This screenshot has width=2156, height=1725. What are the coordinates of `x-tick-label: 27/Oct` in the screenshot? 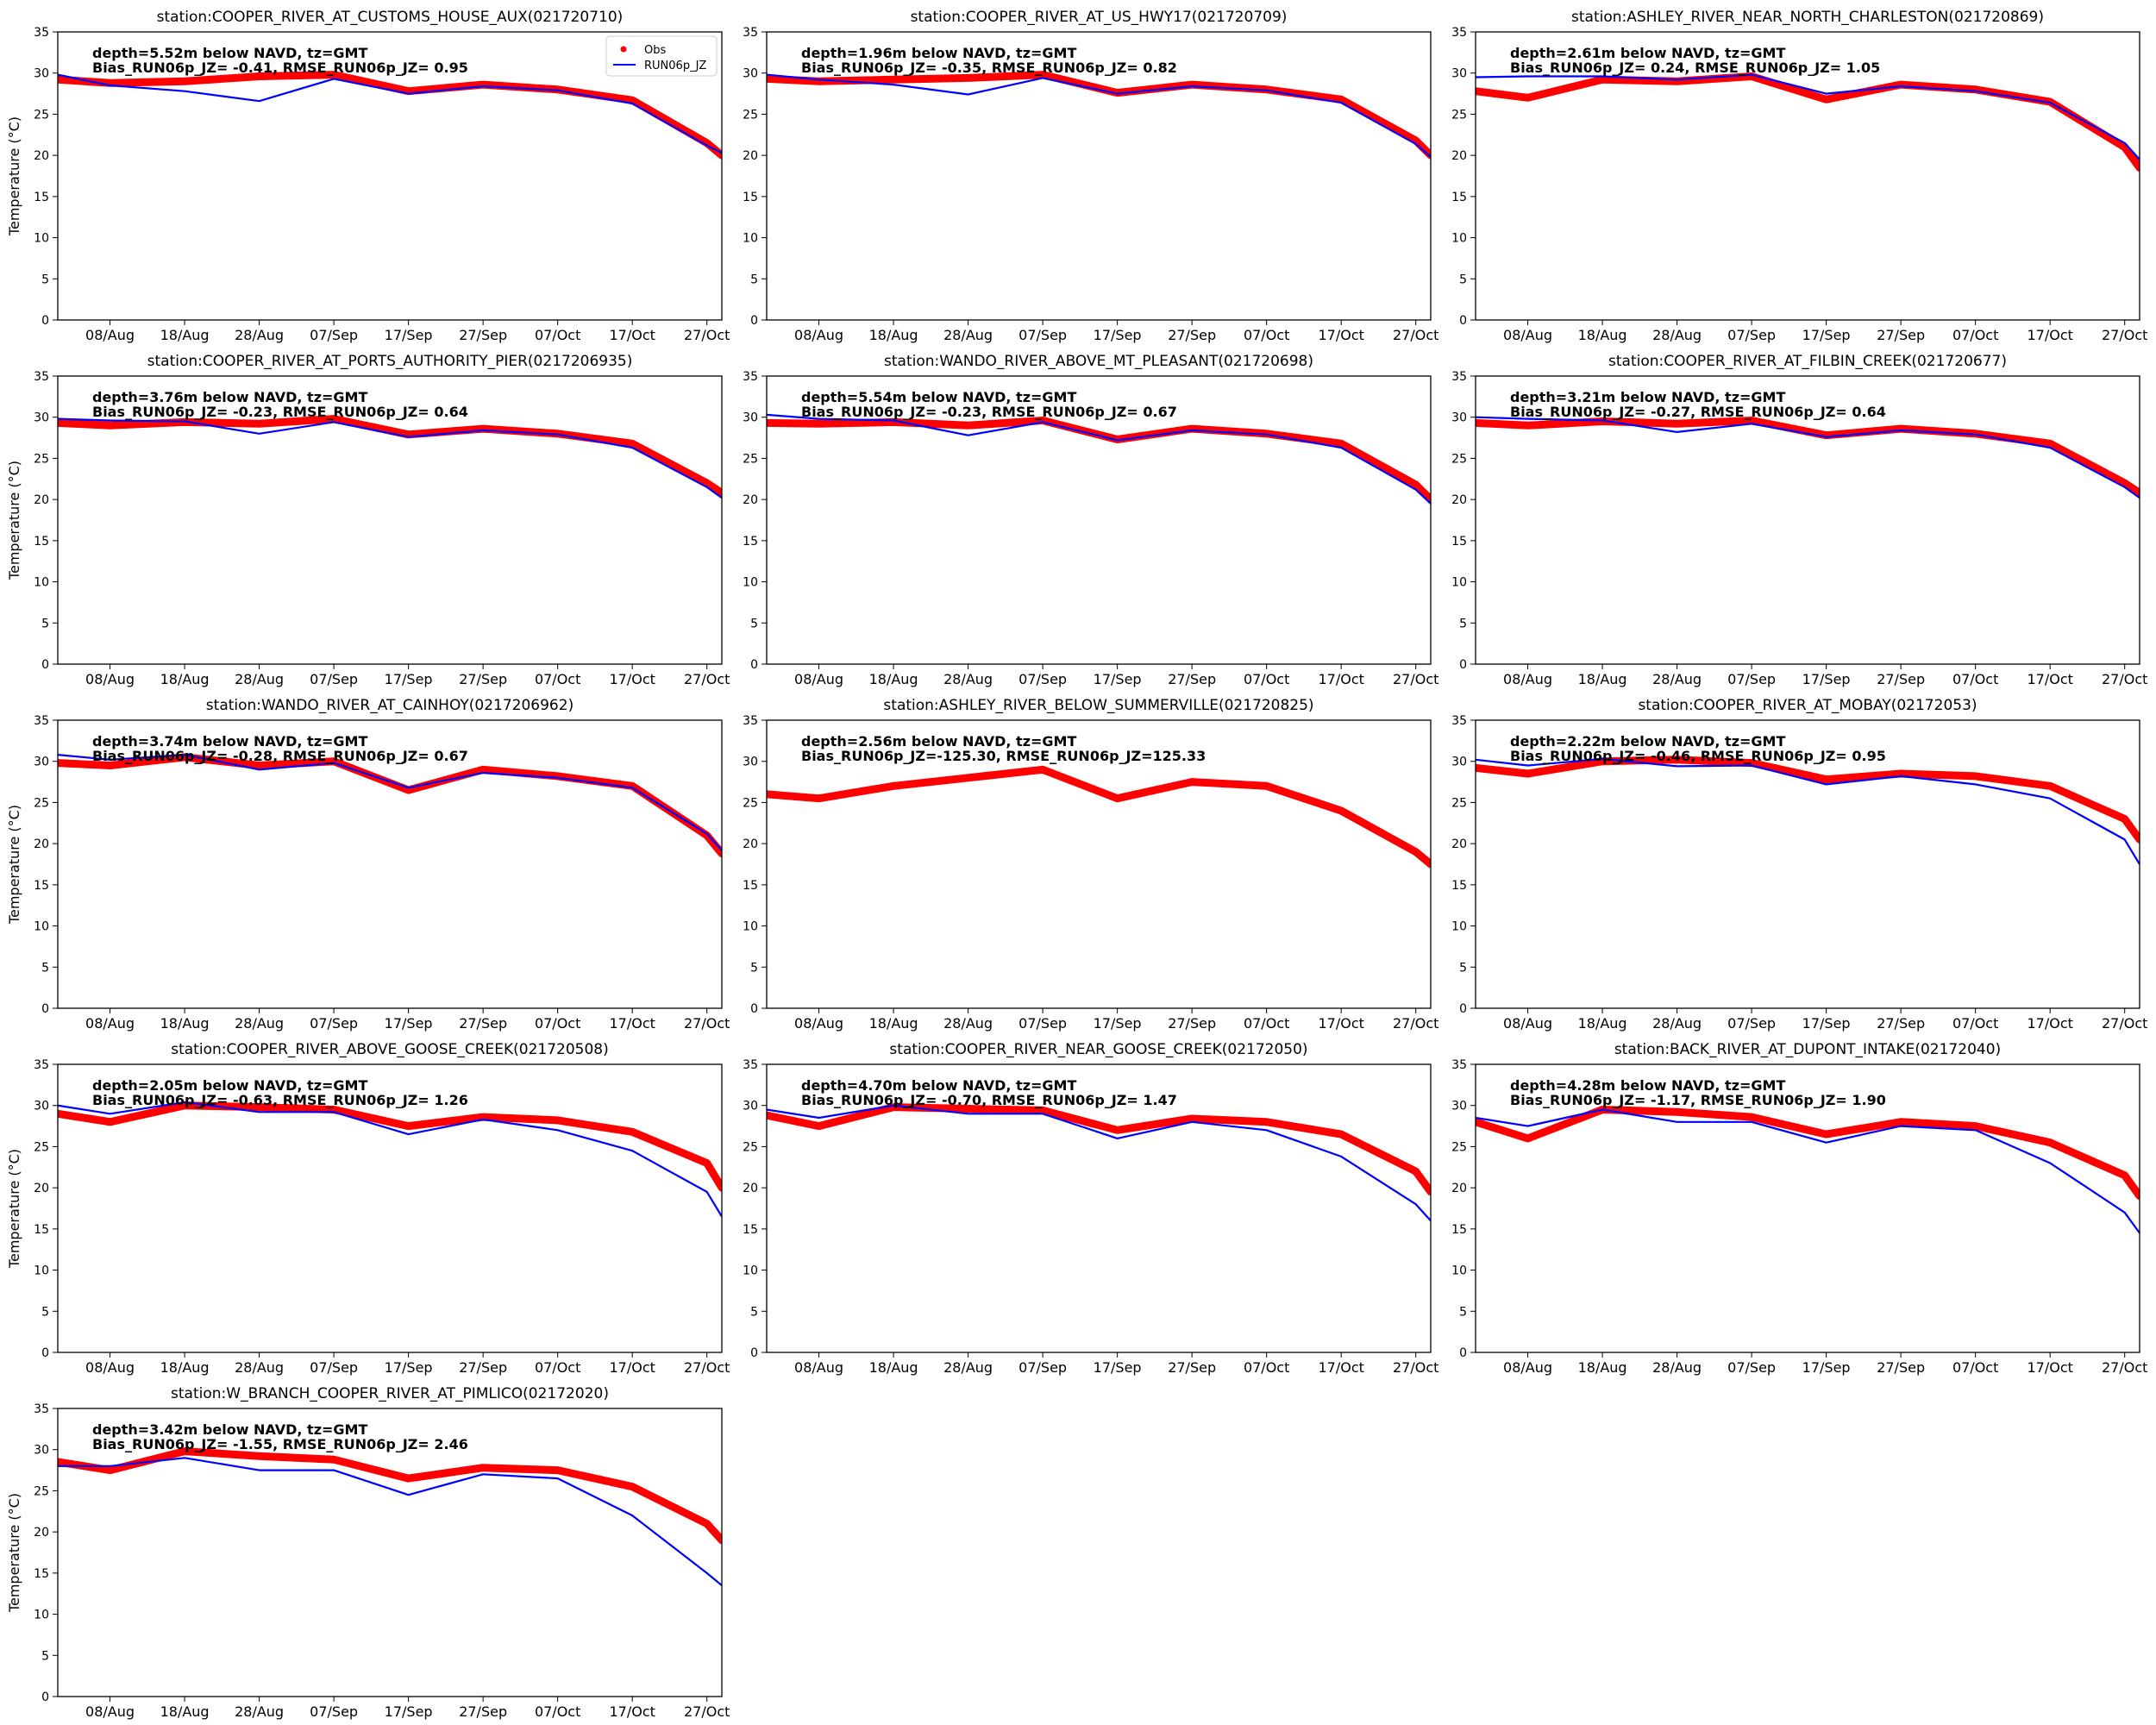 It's located at (2124, 679).